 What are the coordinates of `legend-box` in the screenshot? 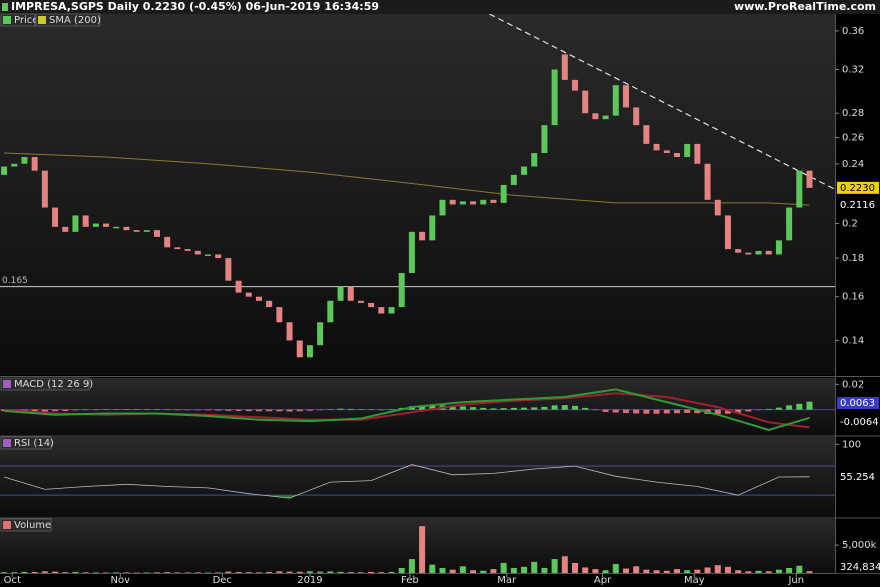 It's located at (26, 525).